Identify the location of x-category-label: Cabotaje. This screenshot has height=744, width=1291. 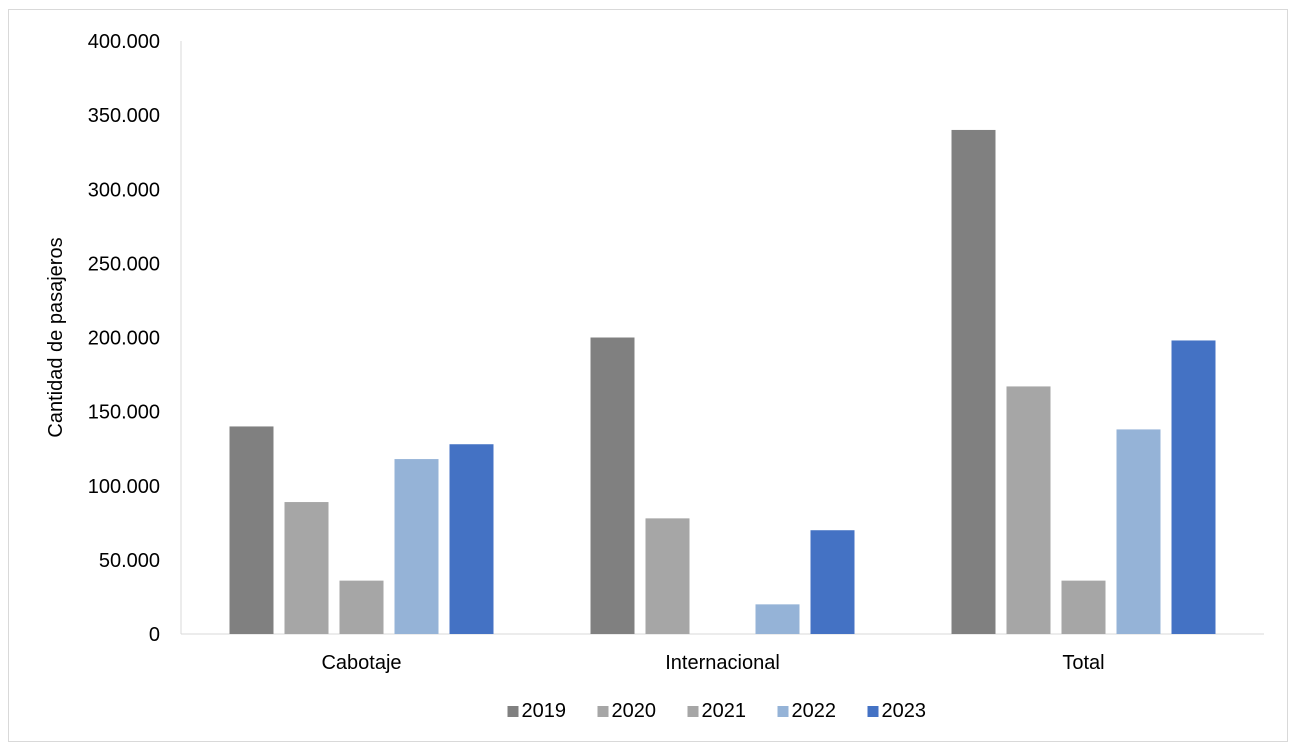
(361, 663).